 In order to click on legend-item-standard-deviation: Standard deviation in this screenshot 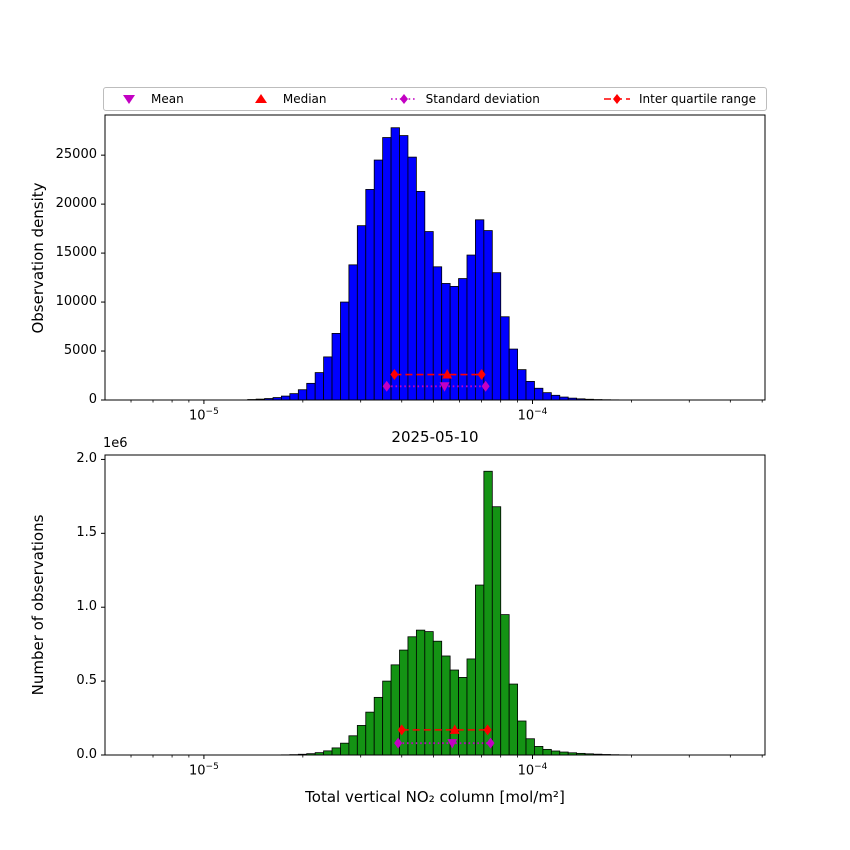, I will do `click(464, 99)`.